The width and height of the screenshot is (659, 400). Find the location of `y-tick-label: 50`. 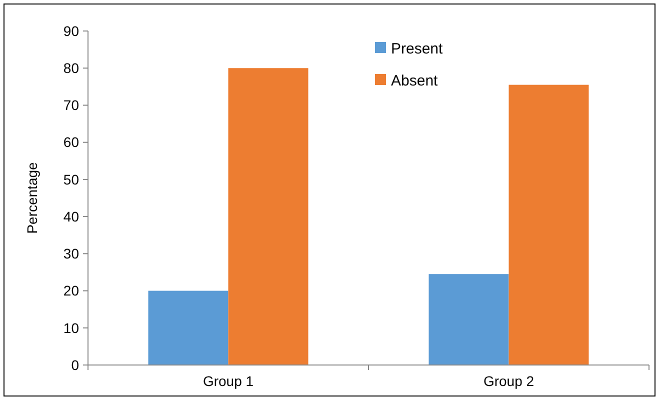

y-tick-label: 50 is located at coordinates (71, 179).